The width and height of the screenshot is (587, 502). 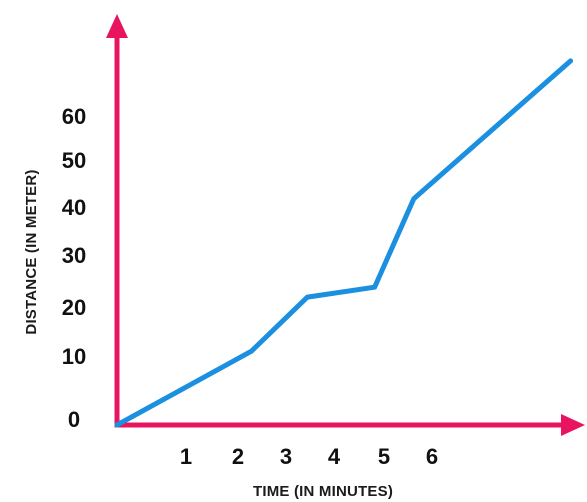 I want to click on x-tick-label-2: 2, so click(x=238, y=456).